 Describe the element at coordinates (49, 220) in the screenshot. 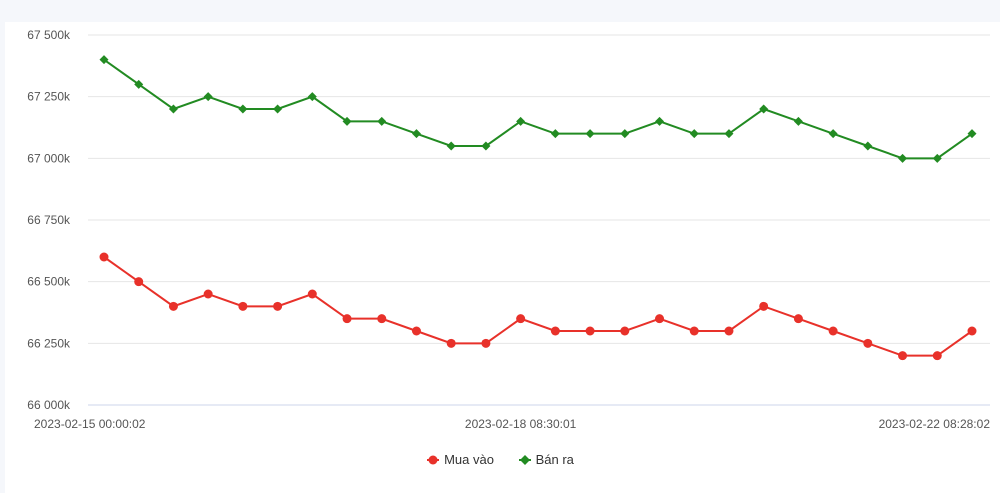

I see `y-tick-label: 66 750k` at that location.